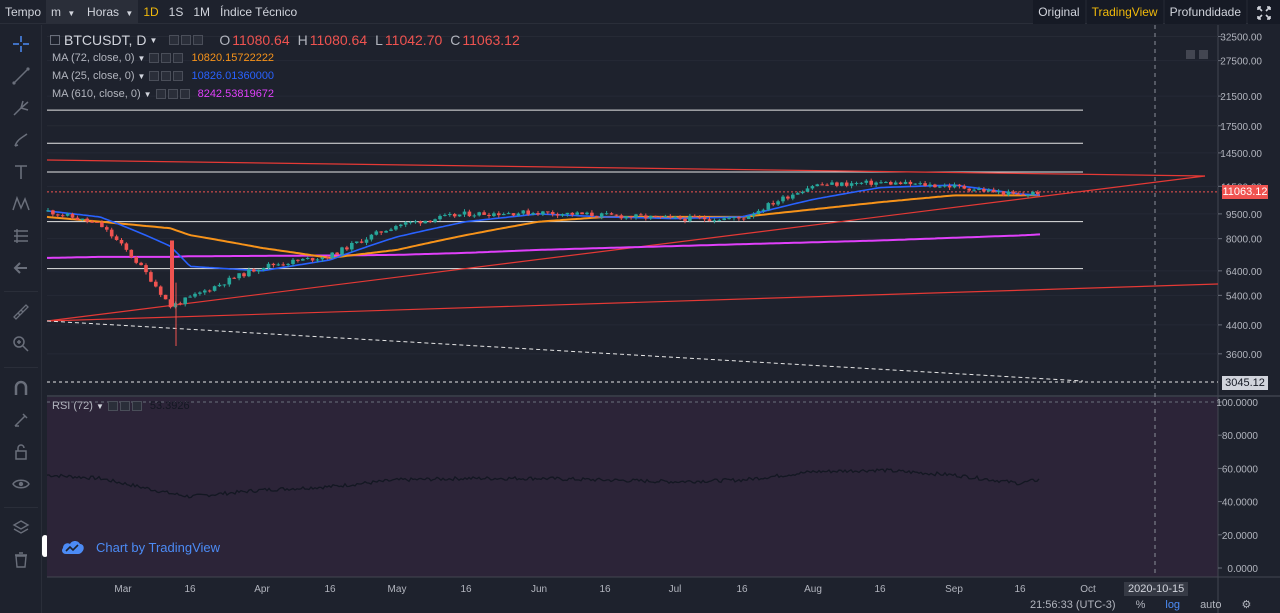 This screenshot has width=1280, height=613. I want to click on rsi-legend: RSI (72) ▼ 53.3926, so click(121, 406).